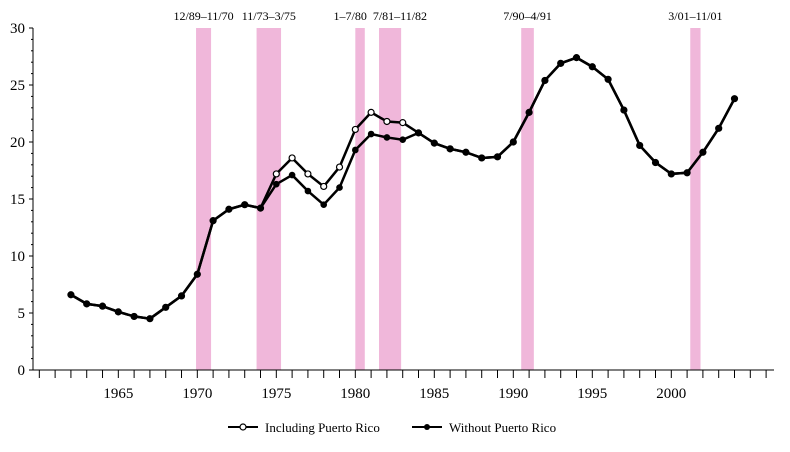  Describe the element at coordinates (203, 16) in the screenshot. I see `recession-label: 12/89–11/70` at that location.